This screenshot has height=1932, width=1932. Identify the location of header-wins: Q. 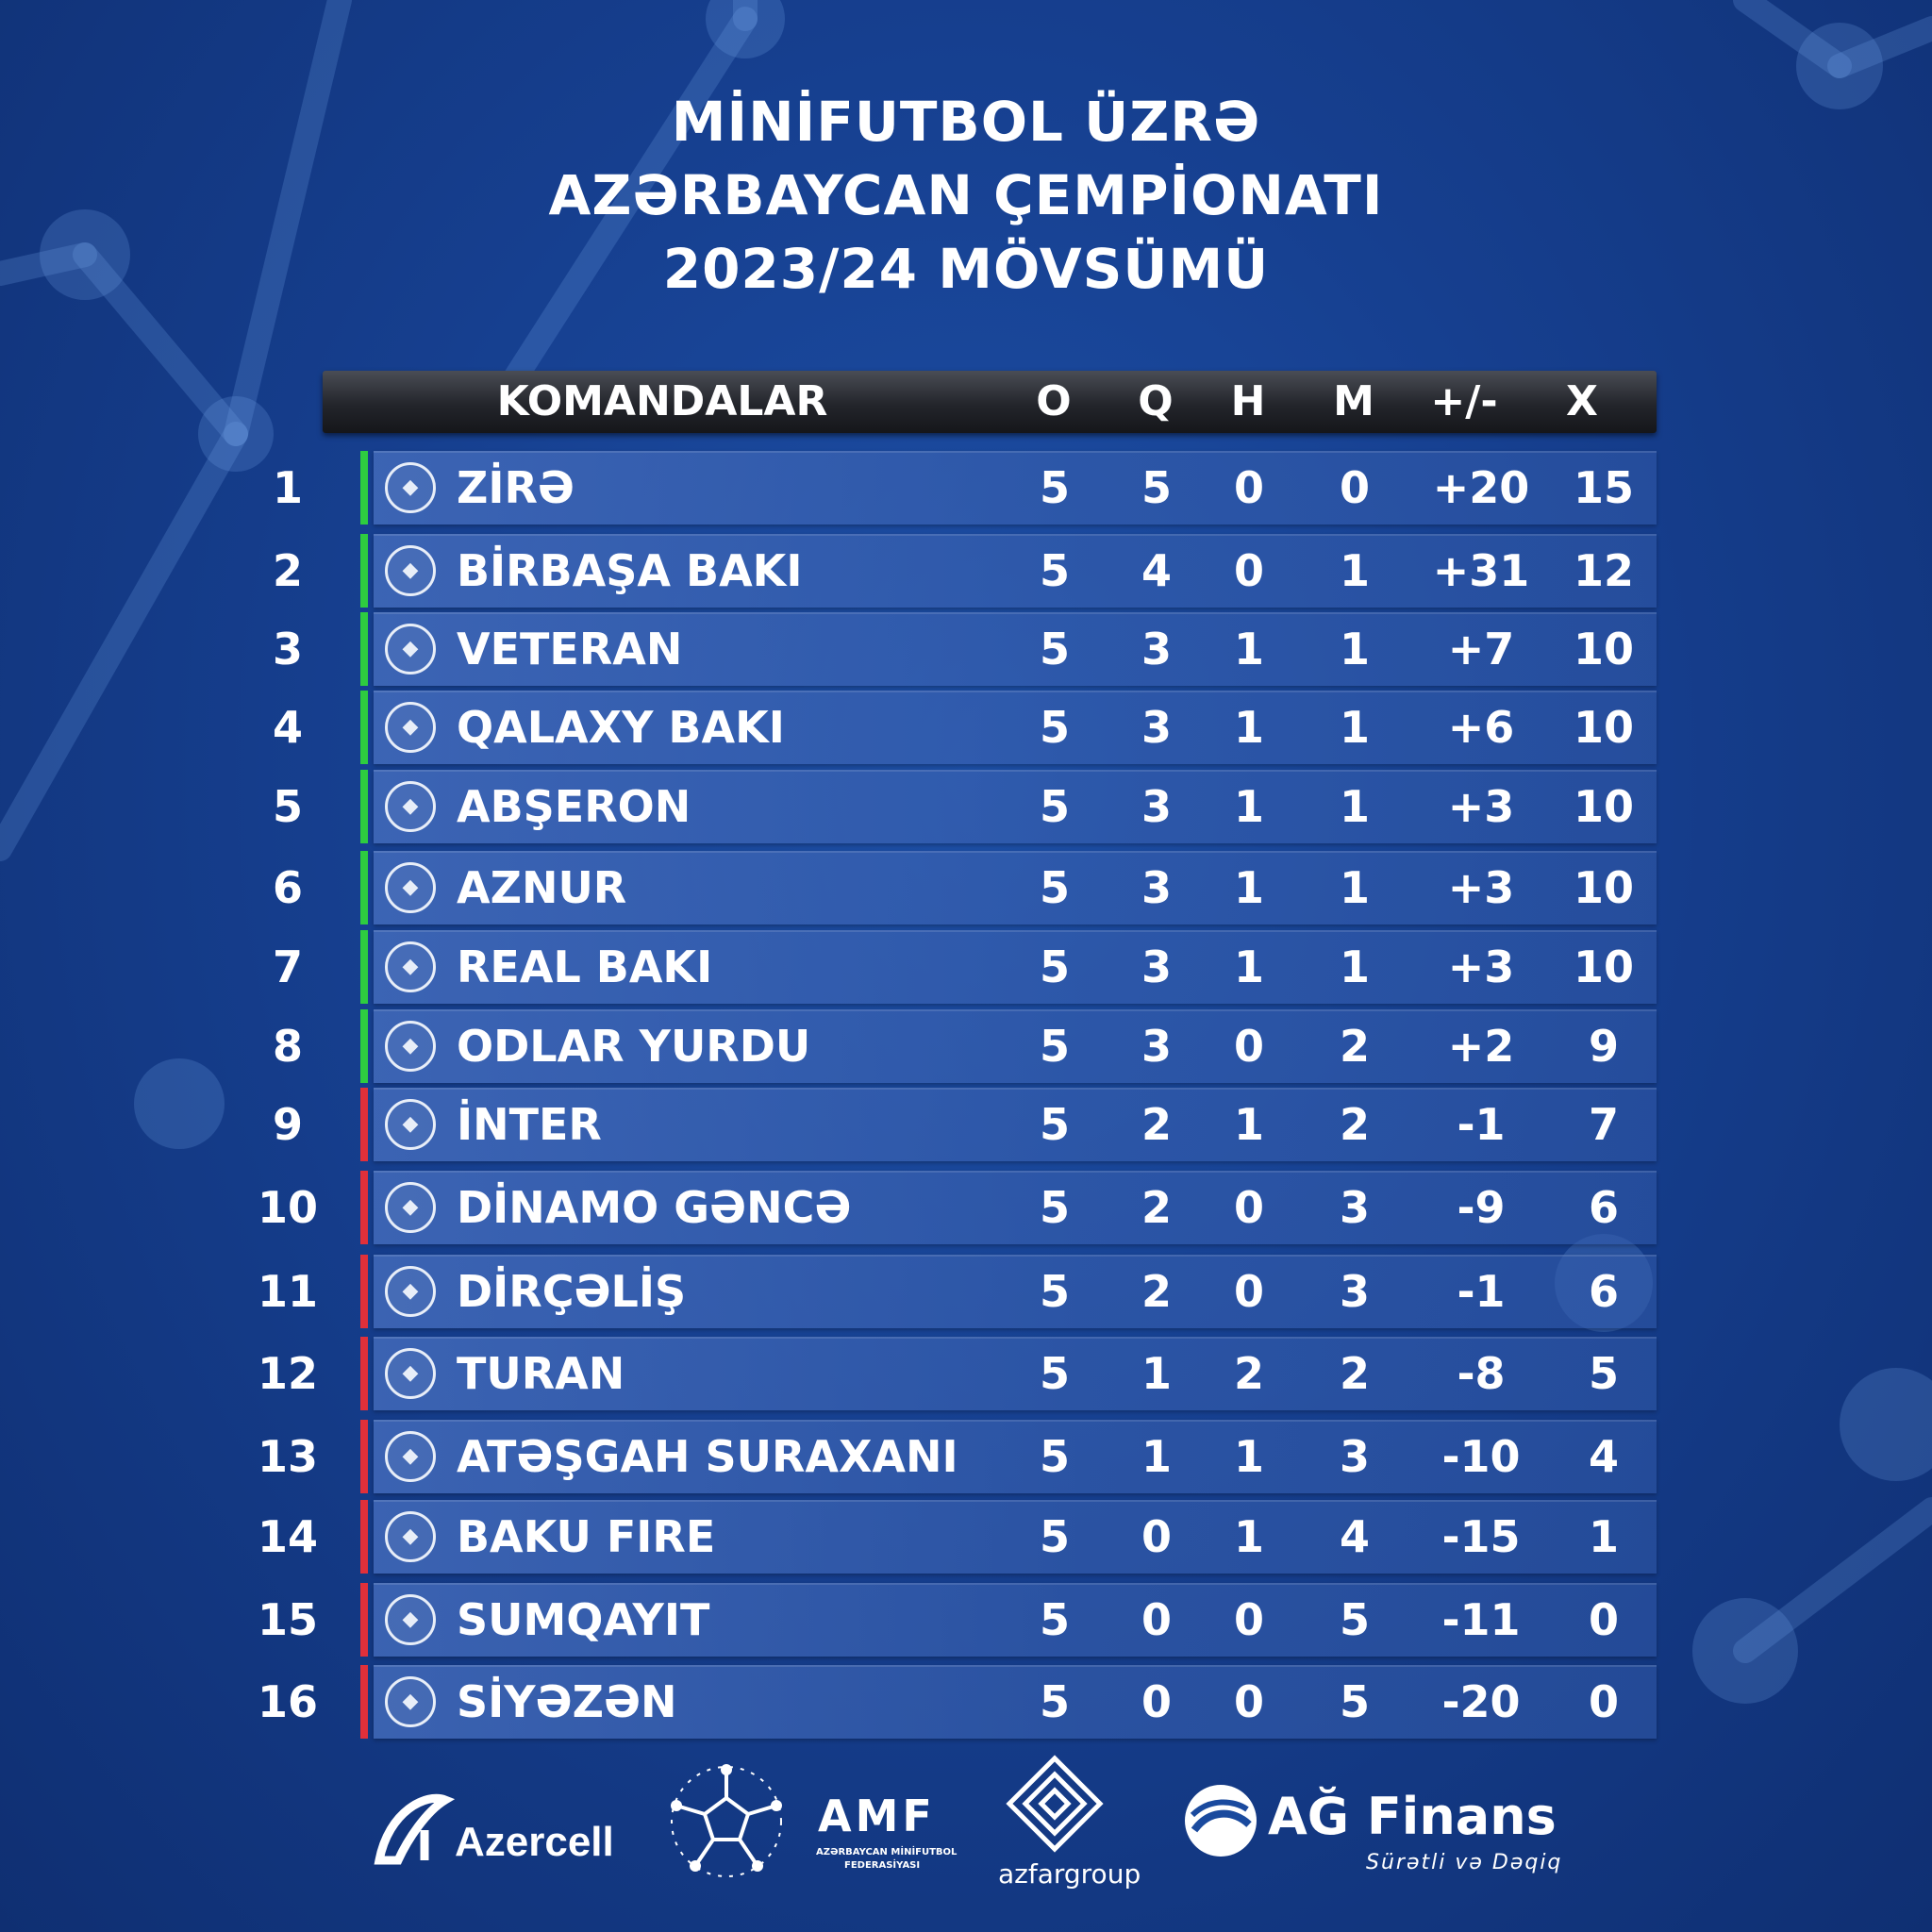
(1156, 401).